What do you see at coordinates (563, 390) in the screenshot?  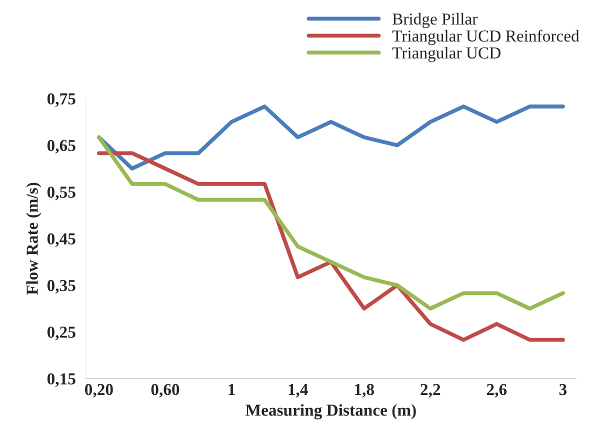 I see `x-tick-label: 3` at bounding box center [563, 390].